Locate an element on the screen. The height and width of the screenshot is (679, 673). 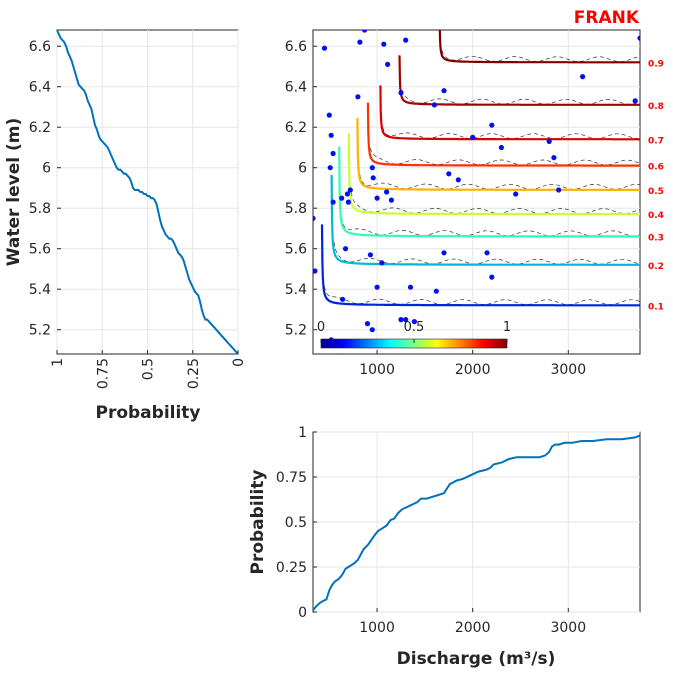
contour-label-0.6: 0.6 is located at coordinates (656, 168).